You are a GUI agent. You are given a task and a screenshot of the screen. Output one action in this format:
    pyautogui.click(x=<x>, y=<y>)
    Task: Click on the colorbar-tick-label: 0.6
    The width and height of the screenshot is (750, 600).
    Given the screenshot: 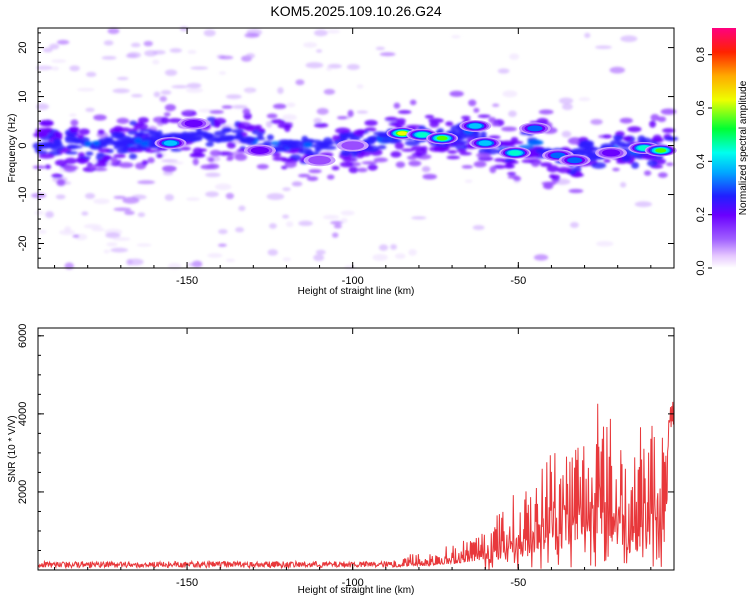 What is the action you would take?
    pyautogui.click(x=701, y=107)
    